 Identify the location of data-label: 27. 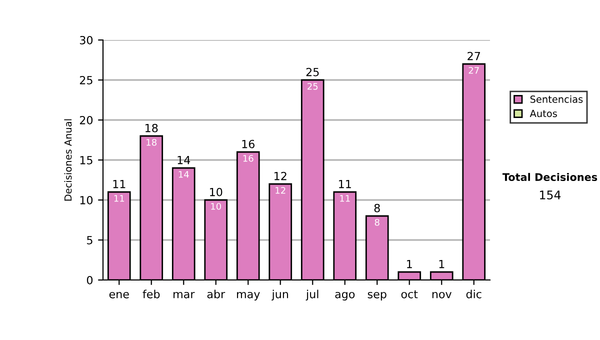
(473, 70).